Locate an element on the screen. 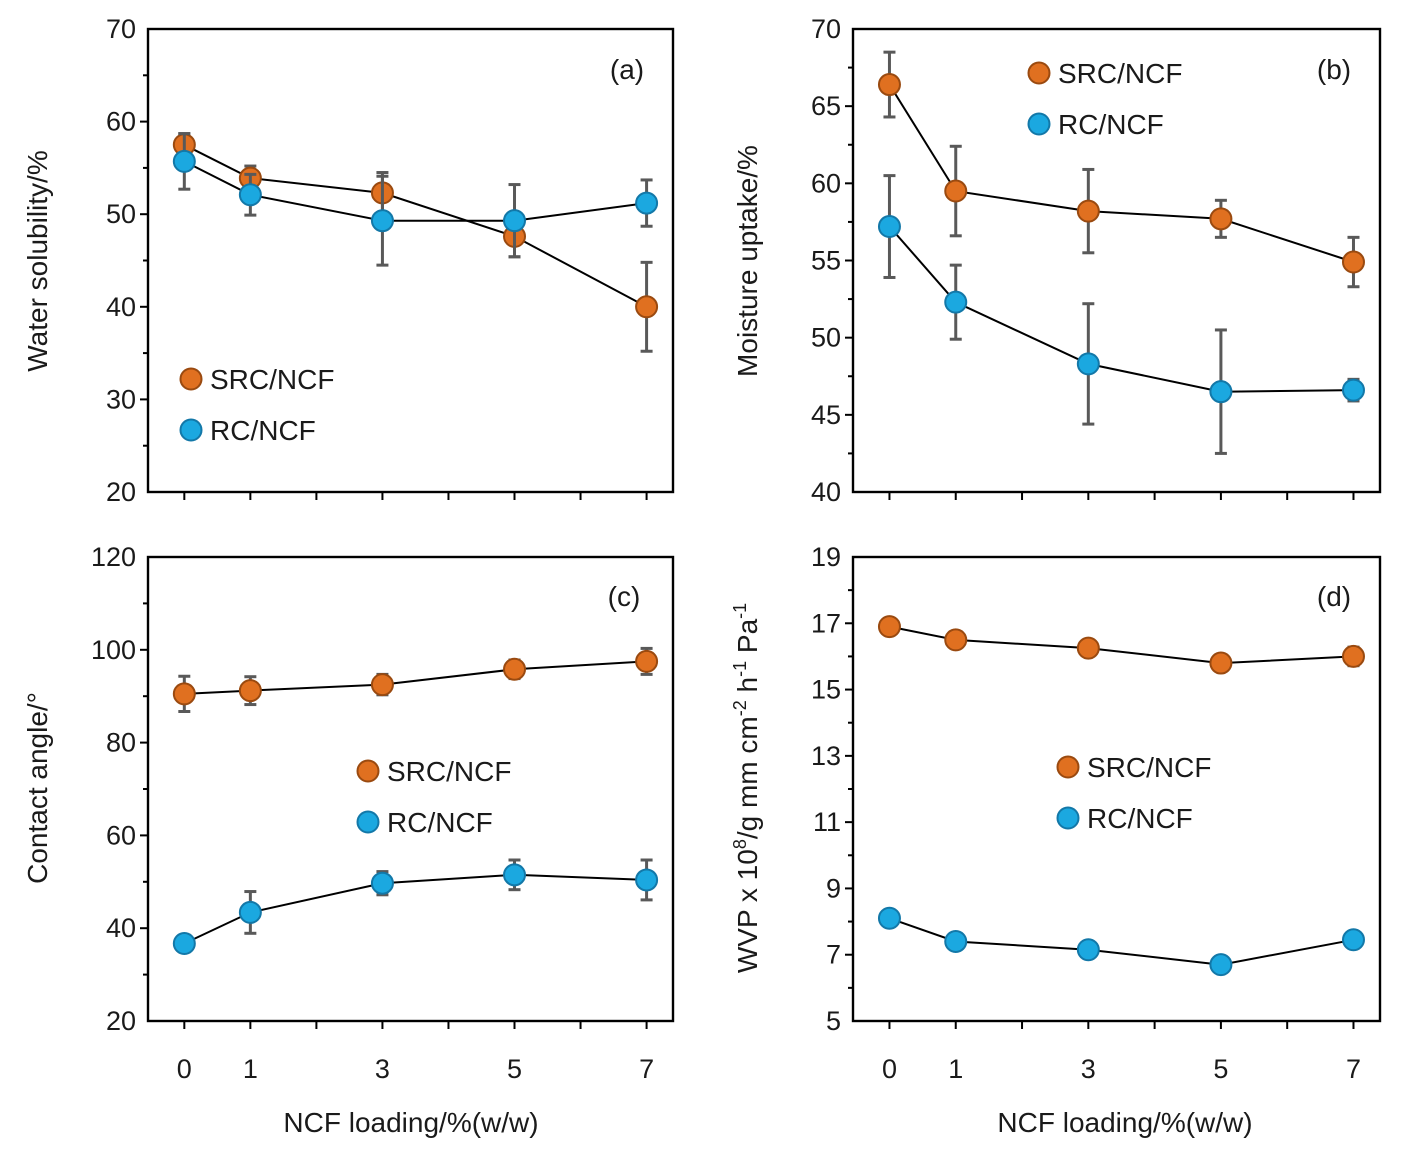  y-axis-title-part: h is located at coordinates (747, 688).